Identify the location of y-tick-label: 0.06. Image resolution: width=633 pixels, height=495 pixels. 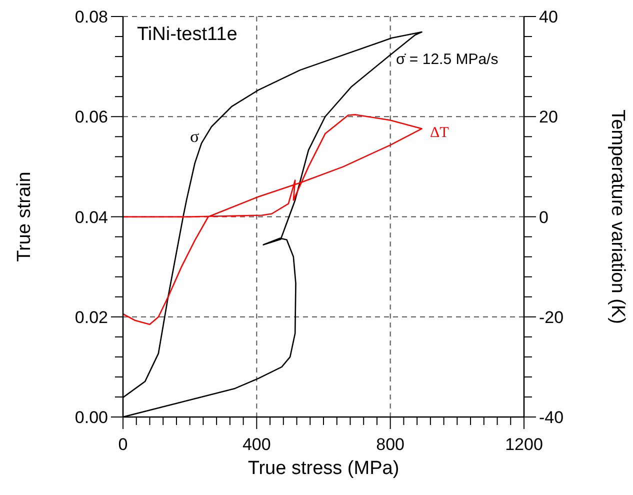
(91, 117).